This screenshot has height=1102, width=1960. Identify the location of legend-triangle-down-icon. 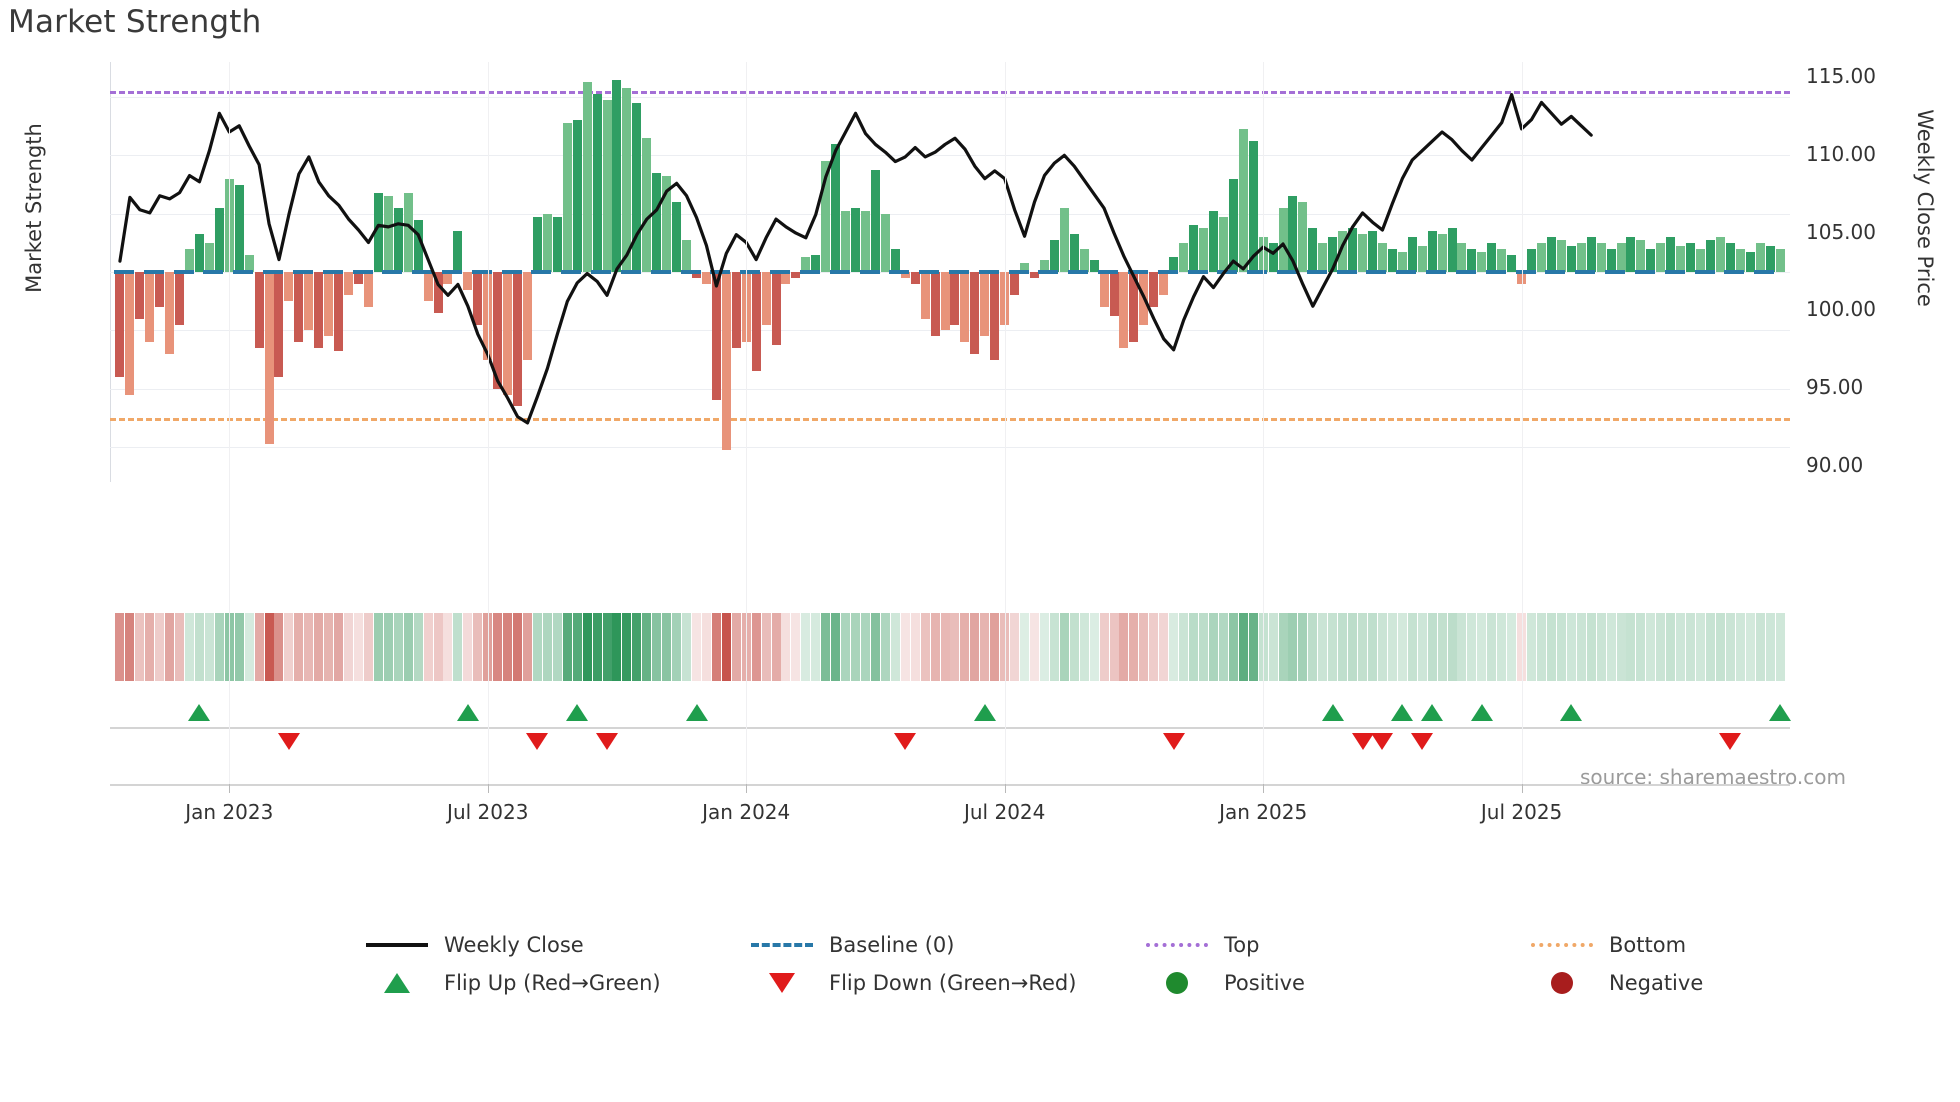
(782, 983).